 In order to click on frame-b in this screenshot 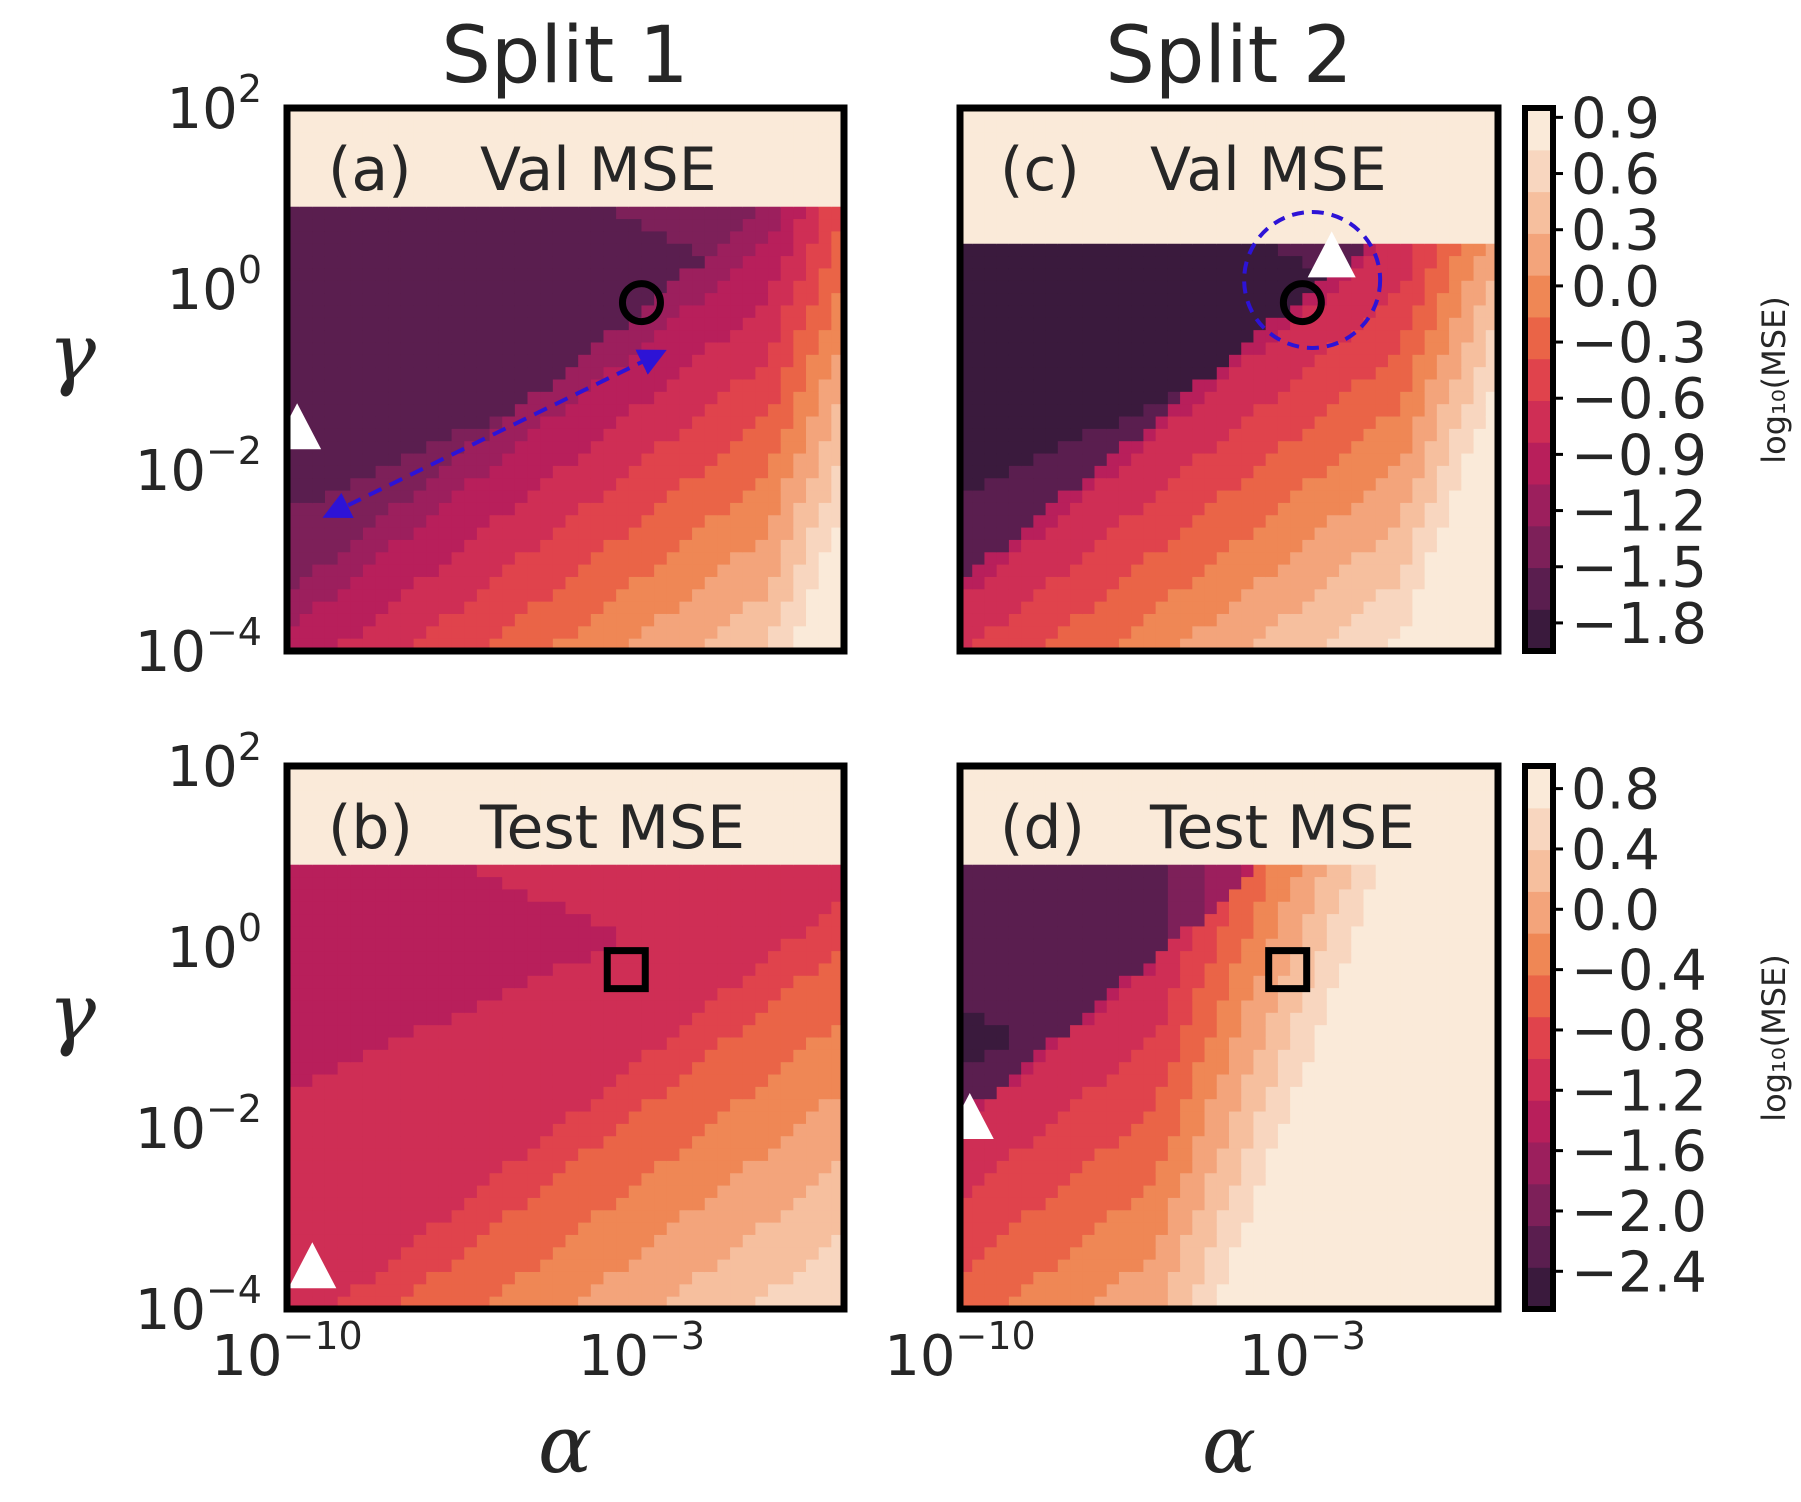, I will do `click(565, 1037)`.